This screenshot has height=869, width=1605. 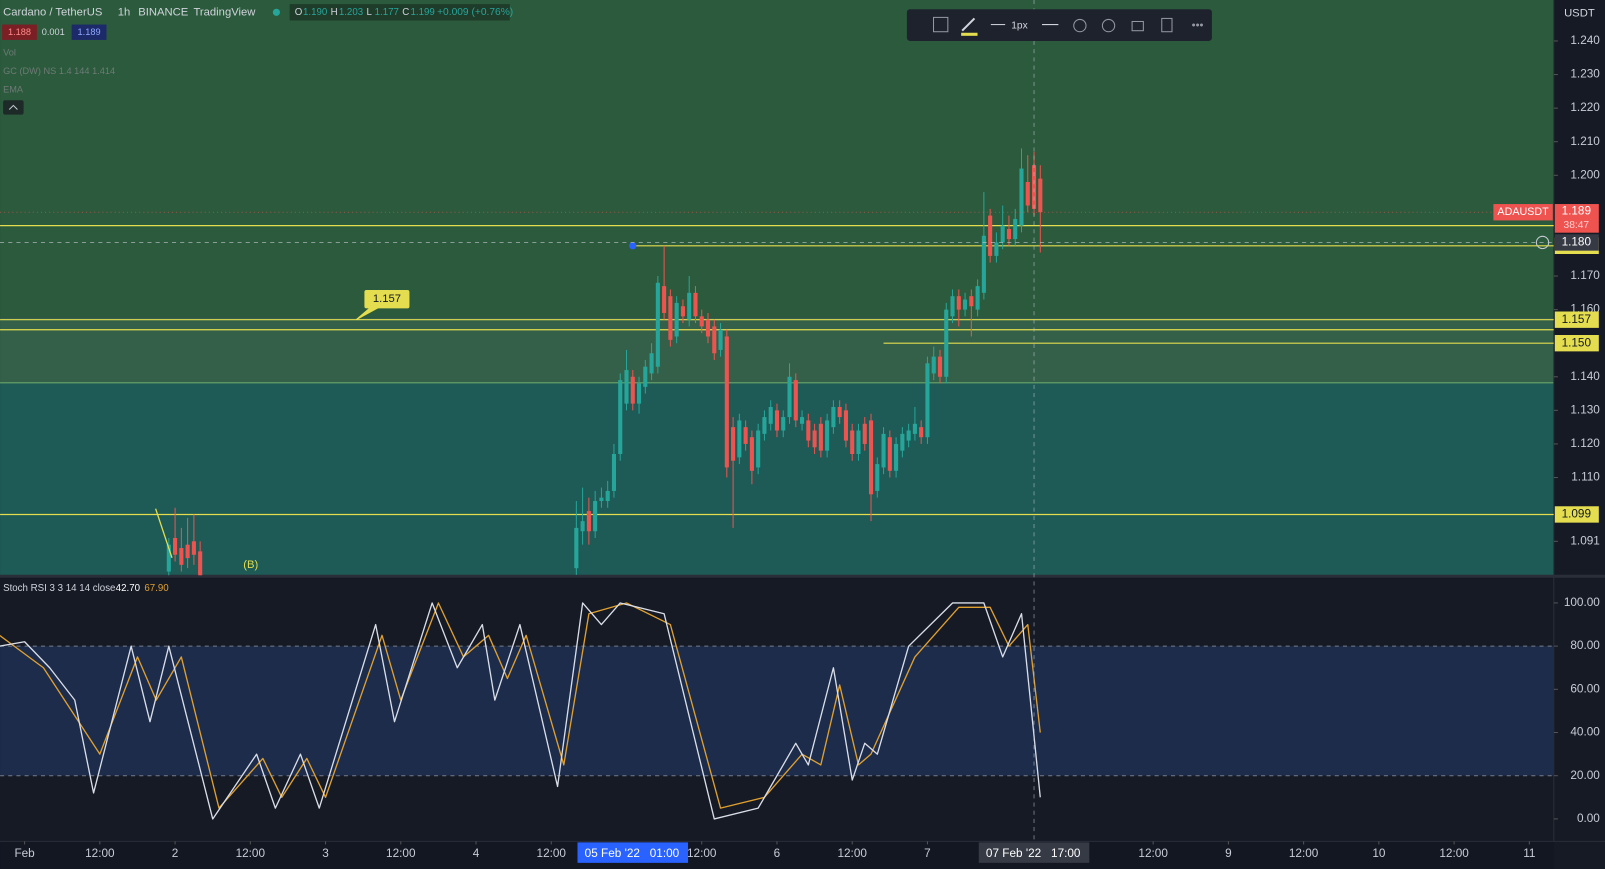 What do you see at coordinates (422, 12) in the screenshot?
I see `ohlc-value: 1.199` at bounding box center [422, 12].